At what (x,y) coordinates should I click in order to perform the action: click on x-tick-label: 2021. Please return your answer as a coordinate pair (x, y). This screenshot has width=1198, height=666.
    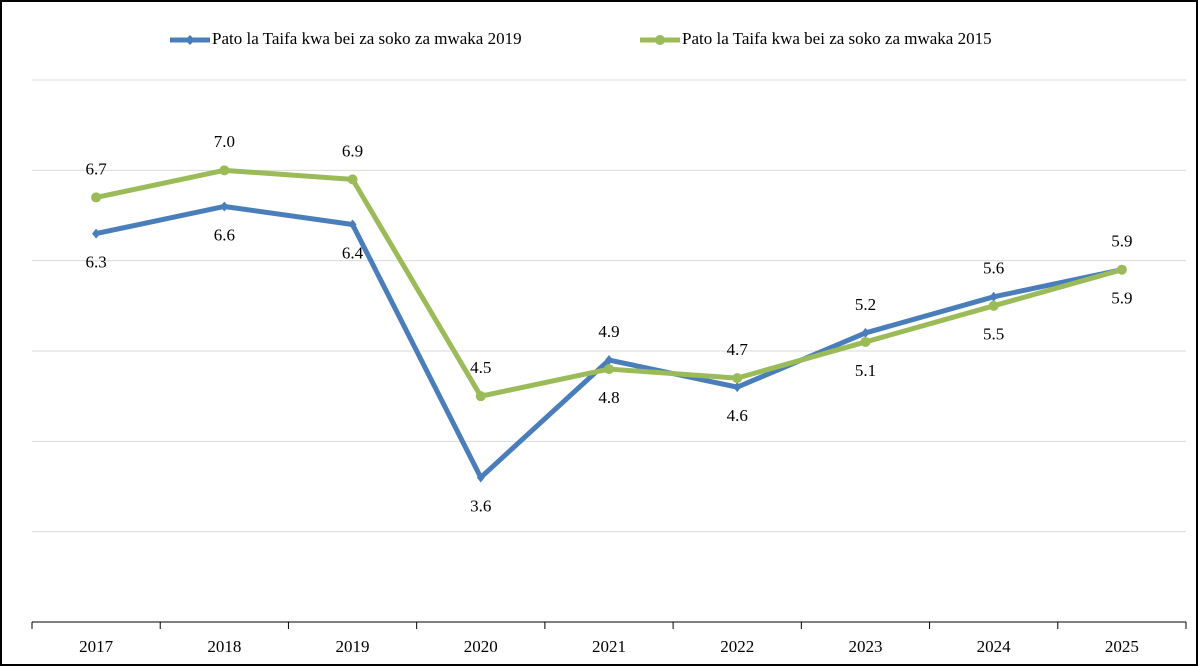
    Looking at the image, I should click on (609, 646).